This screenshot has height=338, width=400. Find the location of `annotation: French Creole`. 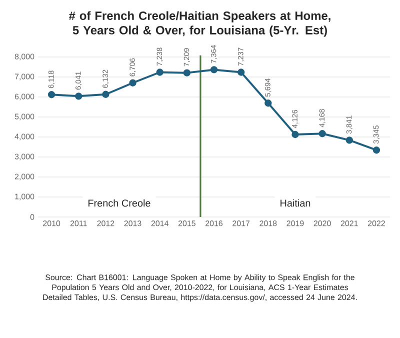

annotation: French Creole is located at coordinates (119, 203).